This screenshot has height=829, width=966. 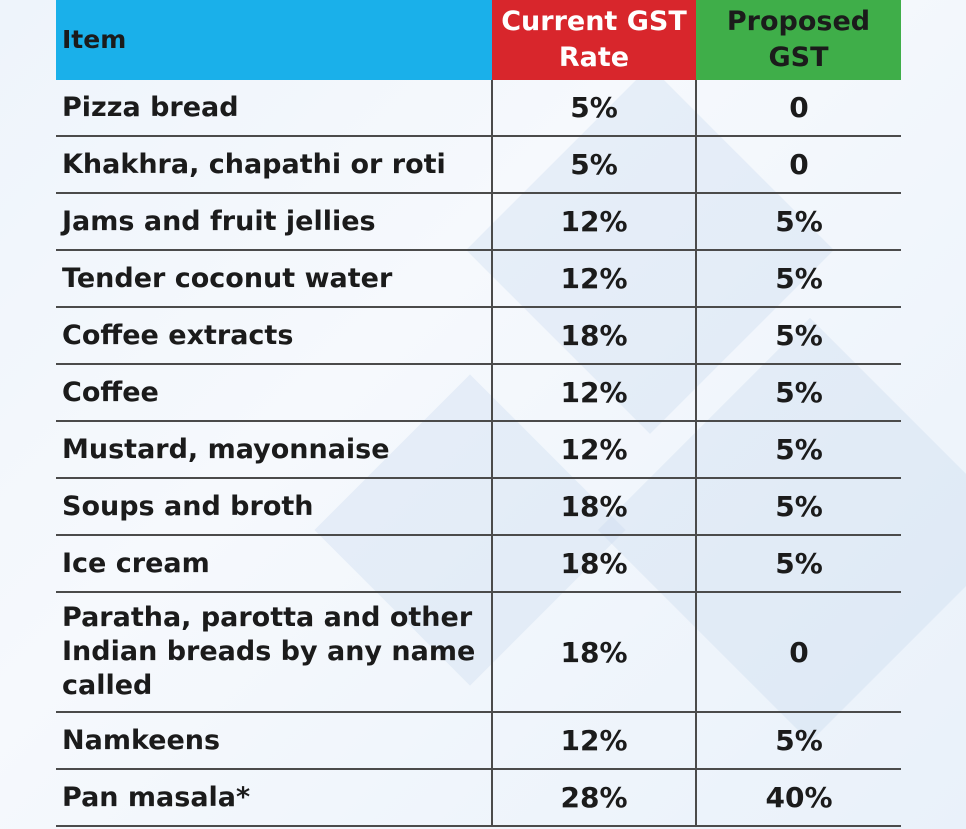 I want to click on header-proposed-gst: Proposed GST, so click(x=798, y=40).